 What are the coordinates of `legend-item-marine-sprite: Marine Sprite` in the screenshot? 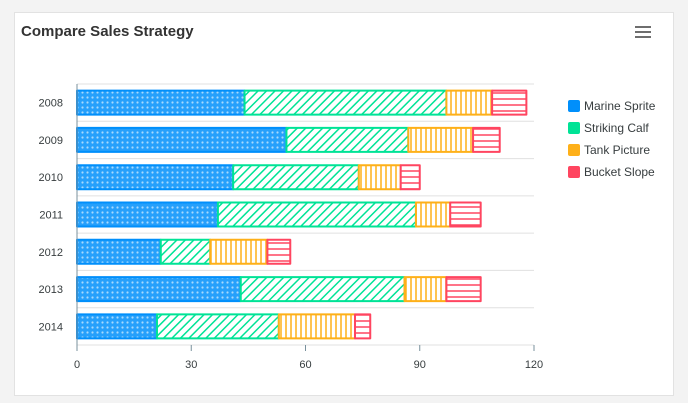 It's located at (611, 106).